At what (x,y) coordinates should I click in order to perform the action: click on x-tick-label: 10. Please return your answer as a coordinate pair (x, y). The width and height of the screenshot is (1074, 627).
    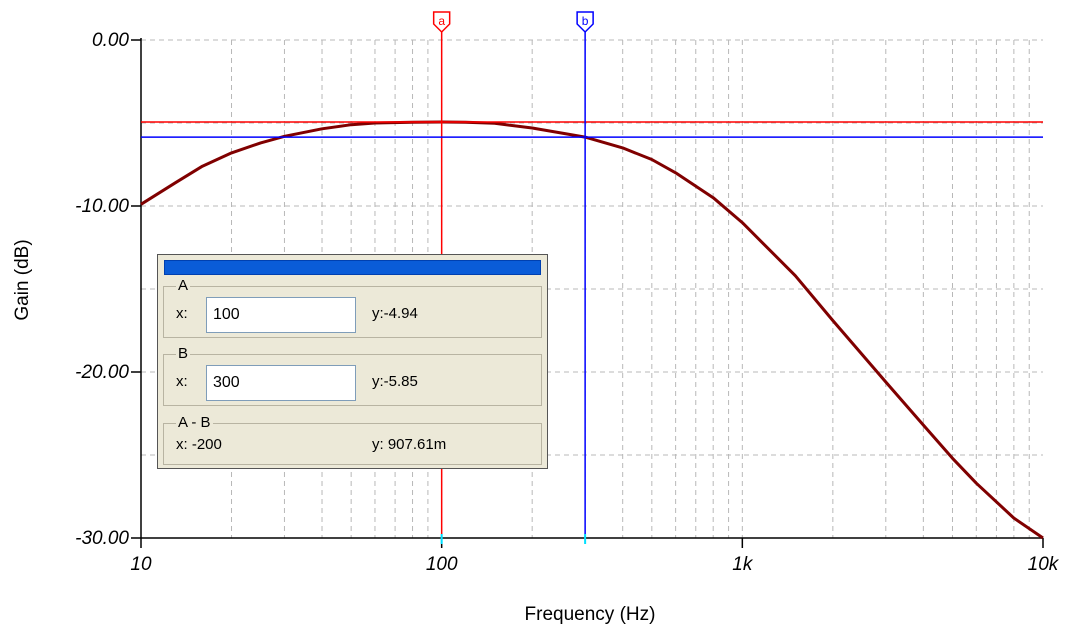
    Looking at the image, I should click on (141, 564).